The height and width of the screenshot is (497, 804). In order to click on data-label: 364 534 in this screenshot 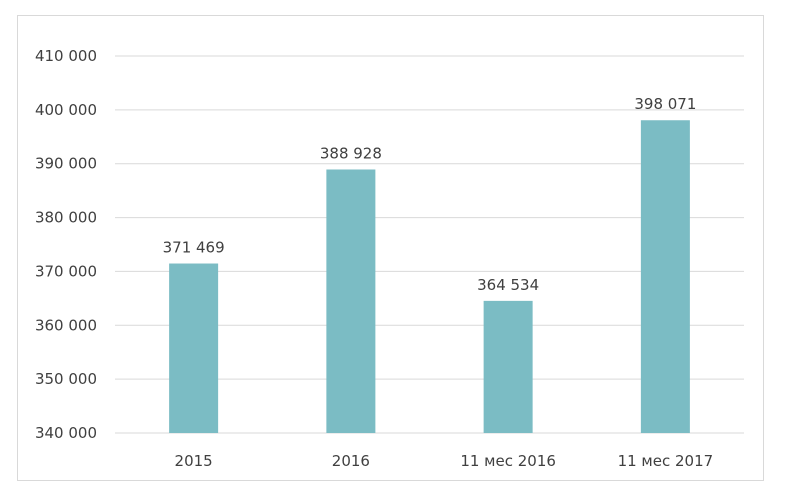, I will do `click(508, 285)`.